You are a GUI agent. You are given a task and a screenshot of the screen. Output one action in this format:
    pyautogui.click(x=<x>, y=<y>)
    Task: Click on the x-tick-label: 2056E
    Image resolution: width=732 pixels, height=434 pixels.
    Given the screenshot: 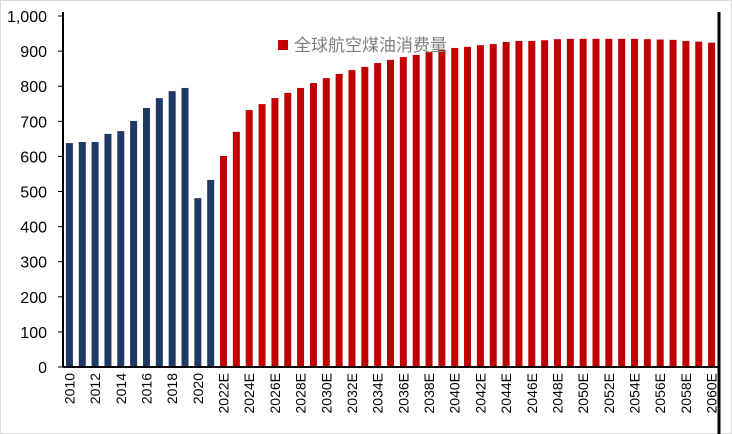 What is the action you would take?
    pyautogui.click(x=660, y=393)
    